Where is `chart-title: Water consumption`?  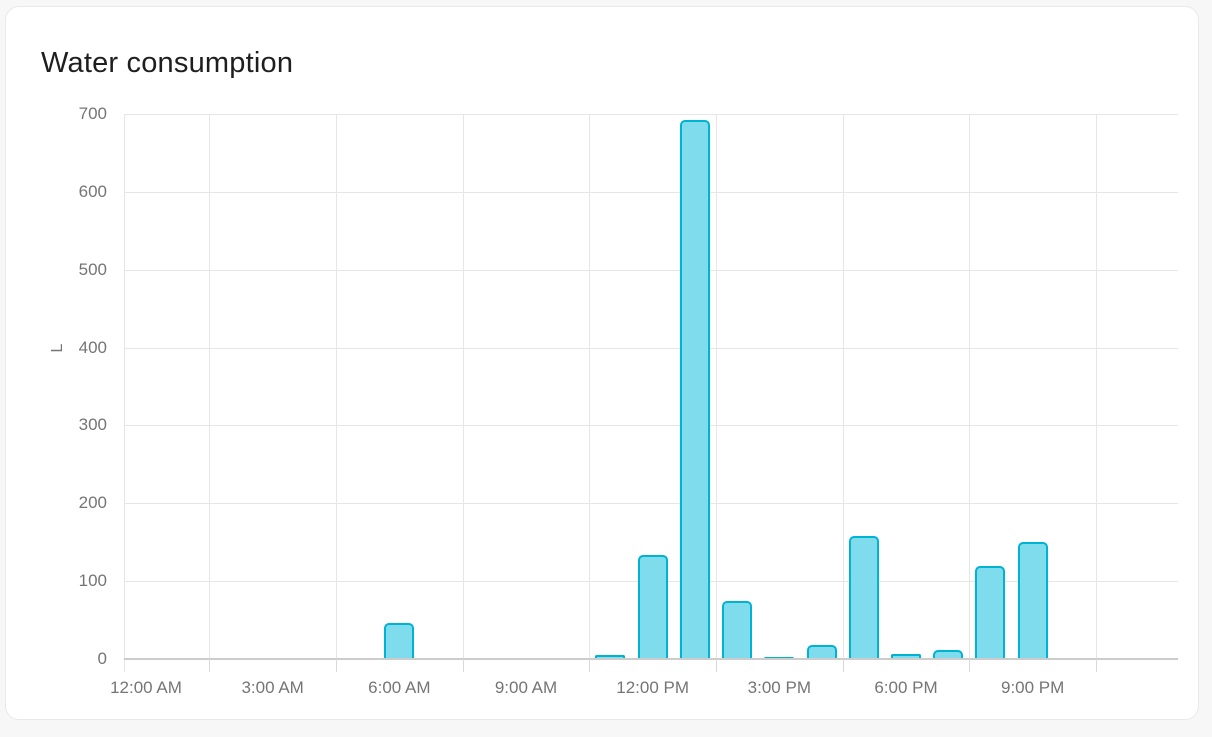 chart-title: Water consumption is located at coordinates (167, 63).